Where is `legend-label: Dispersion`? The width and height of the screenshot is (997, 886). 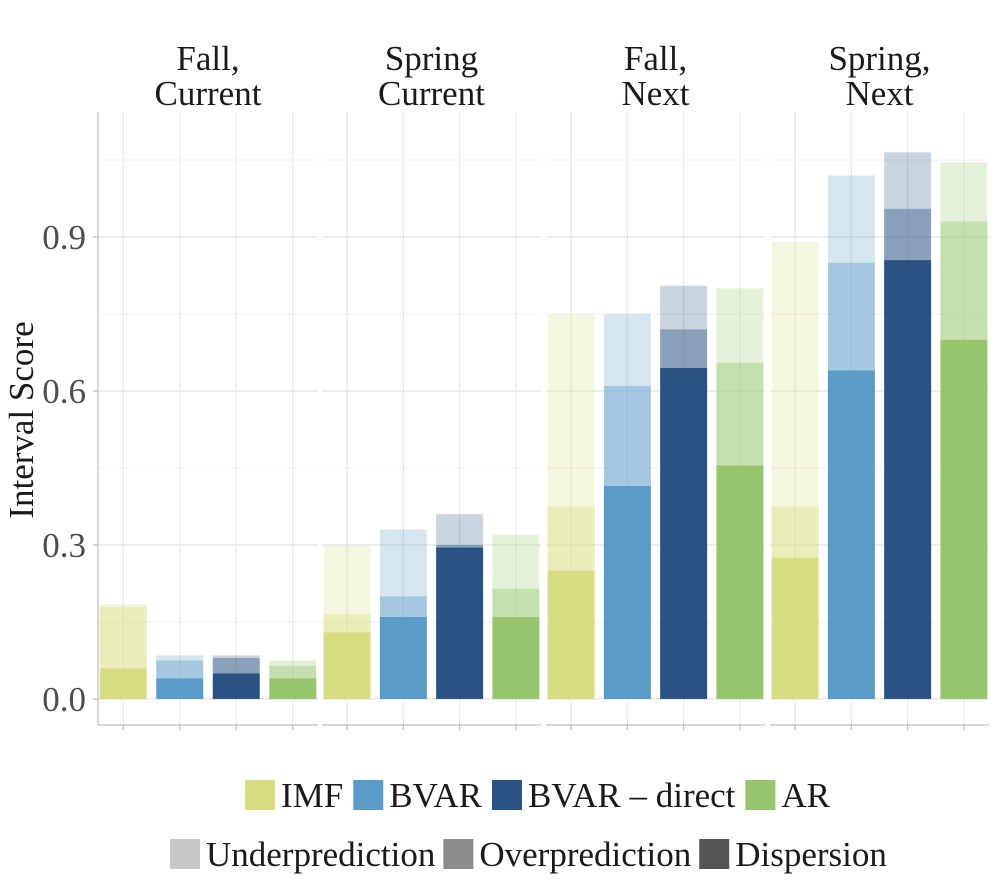 legend-label: Dispersion is located at coordinates (811, 854).